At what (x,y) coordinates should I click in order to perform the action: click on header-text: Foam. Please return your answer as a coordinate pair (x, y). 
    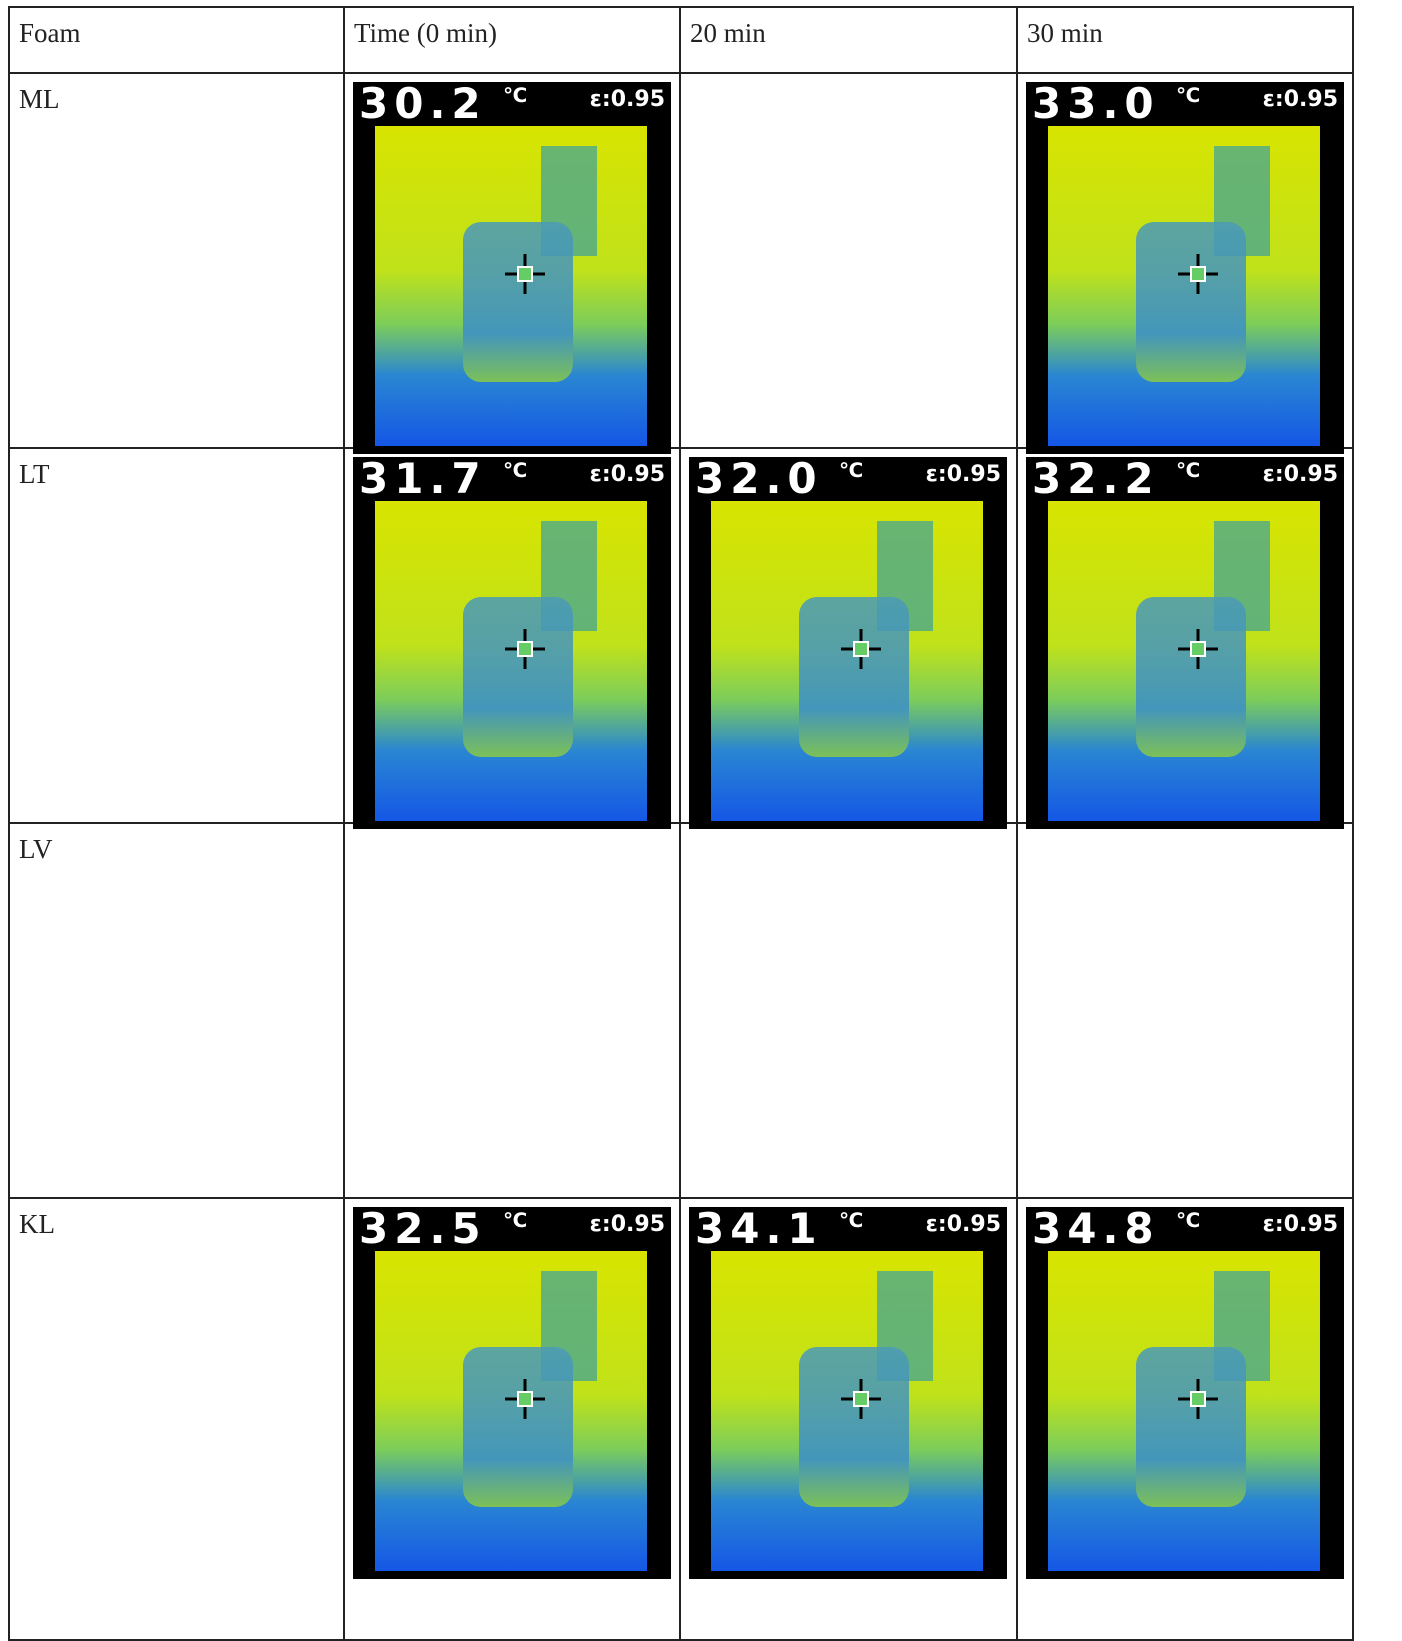
    Looking at the image, I should click on (50, 33).